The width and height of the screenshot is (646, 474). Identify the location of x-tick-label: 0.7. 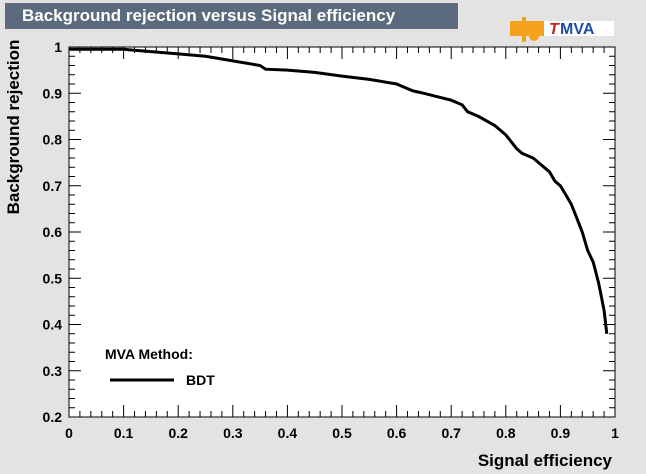
(451, 433).